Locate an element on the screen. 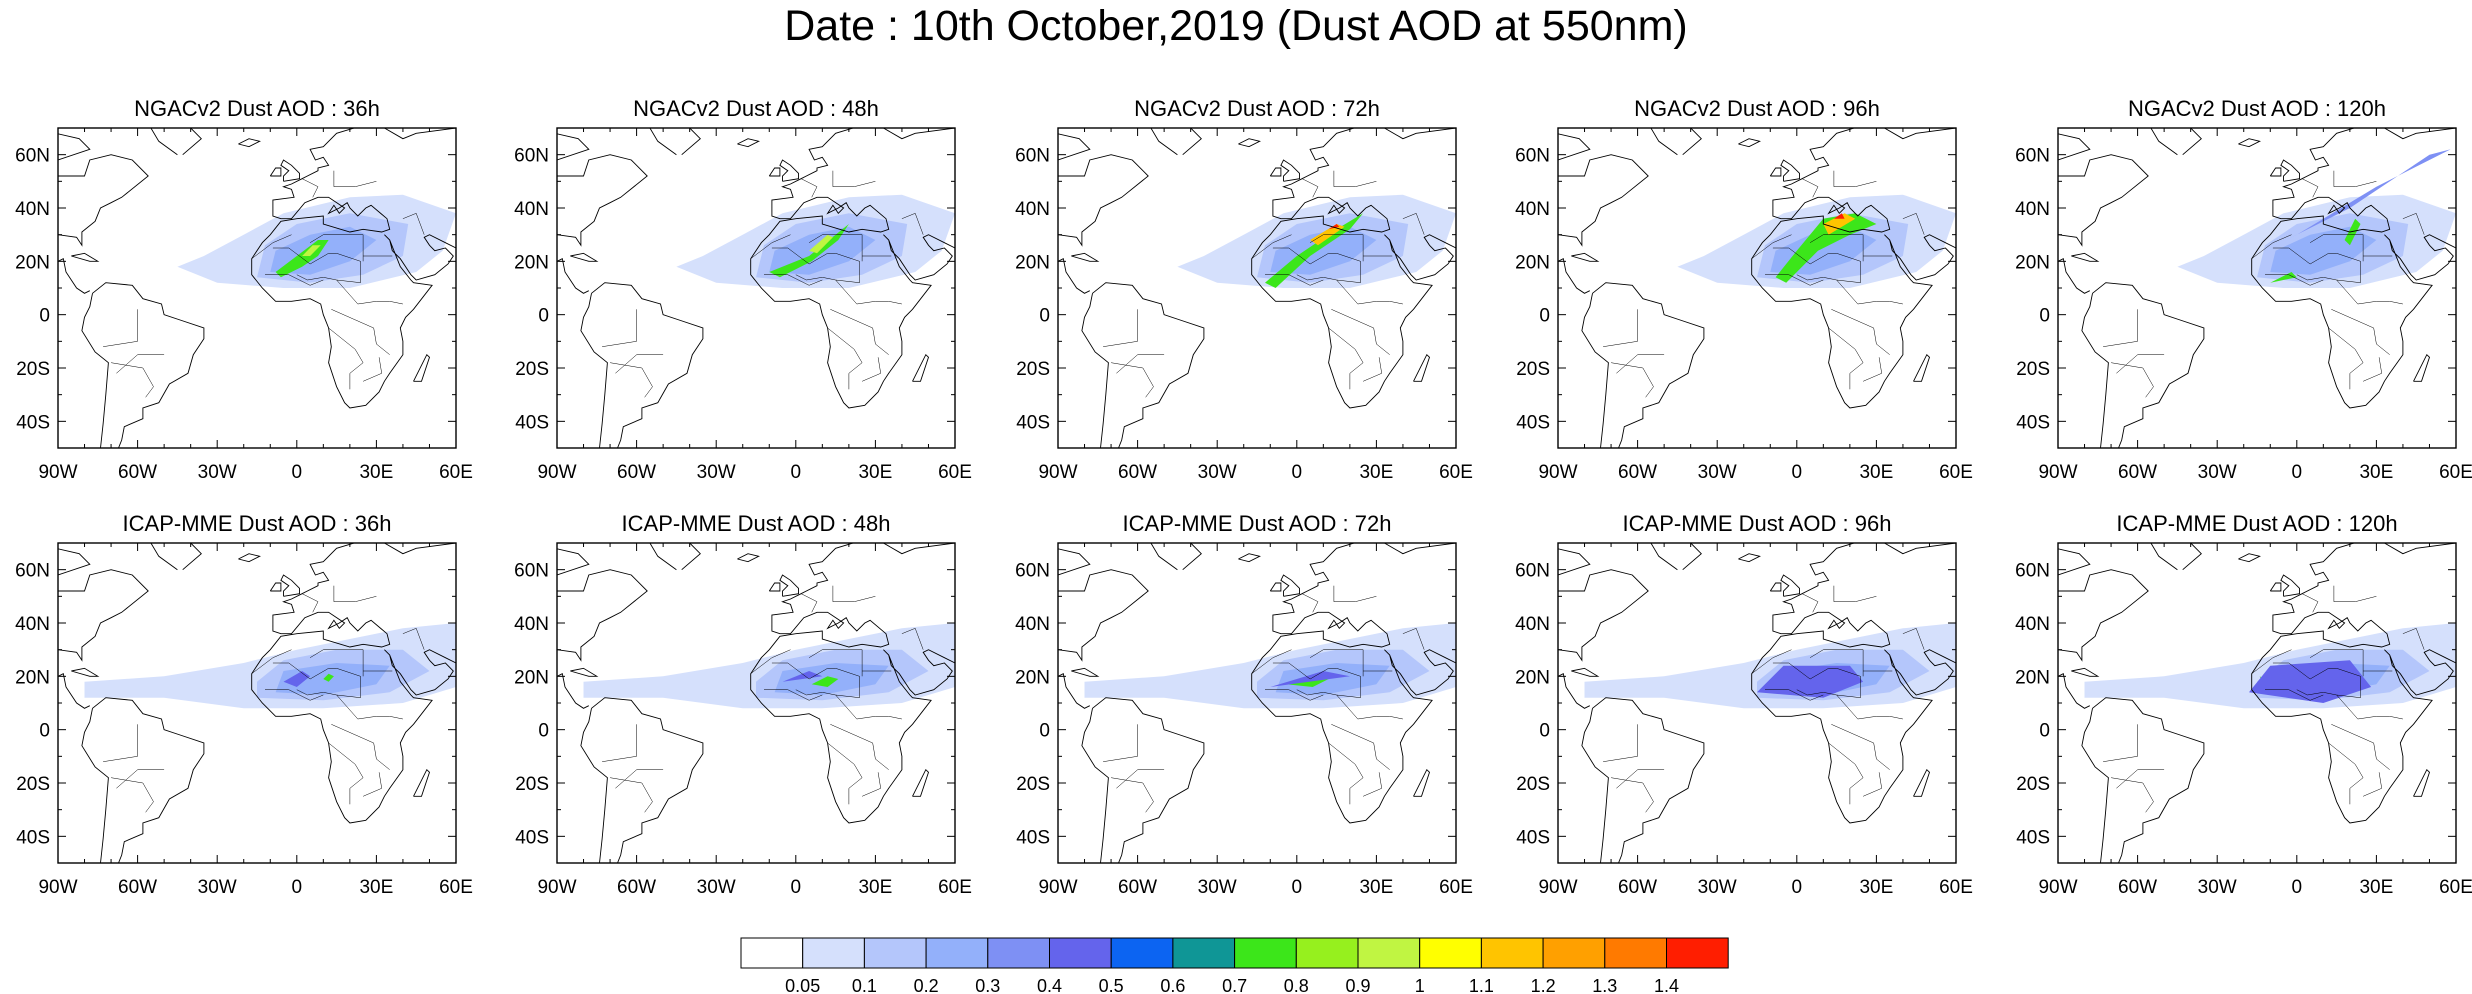  lat-tick-label: 20N is located at coordinates (1532, 262).